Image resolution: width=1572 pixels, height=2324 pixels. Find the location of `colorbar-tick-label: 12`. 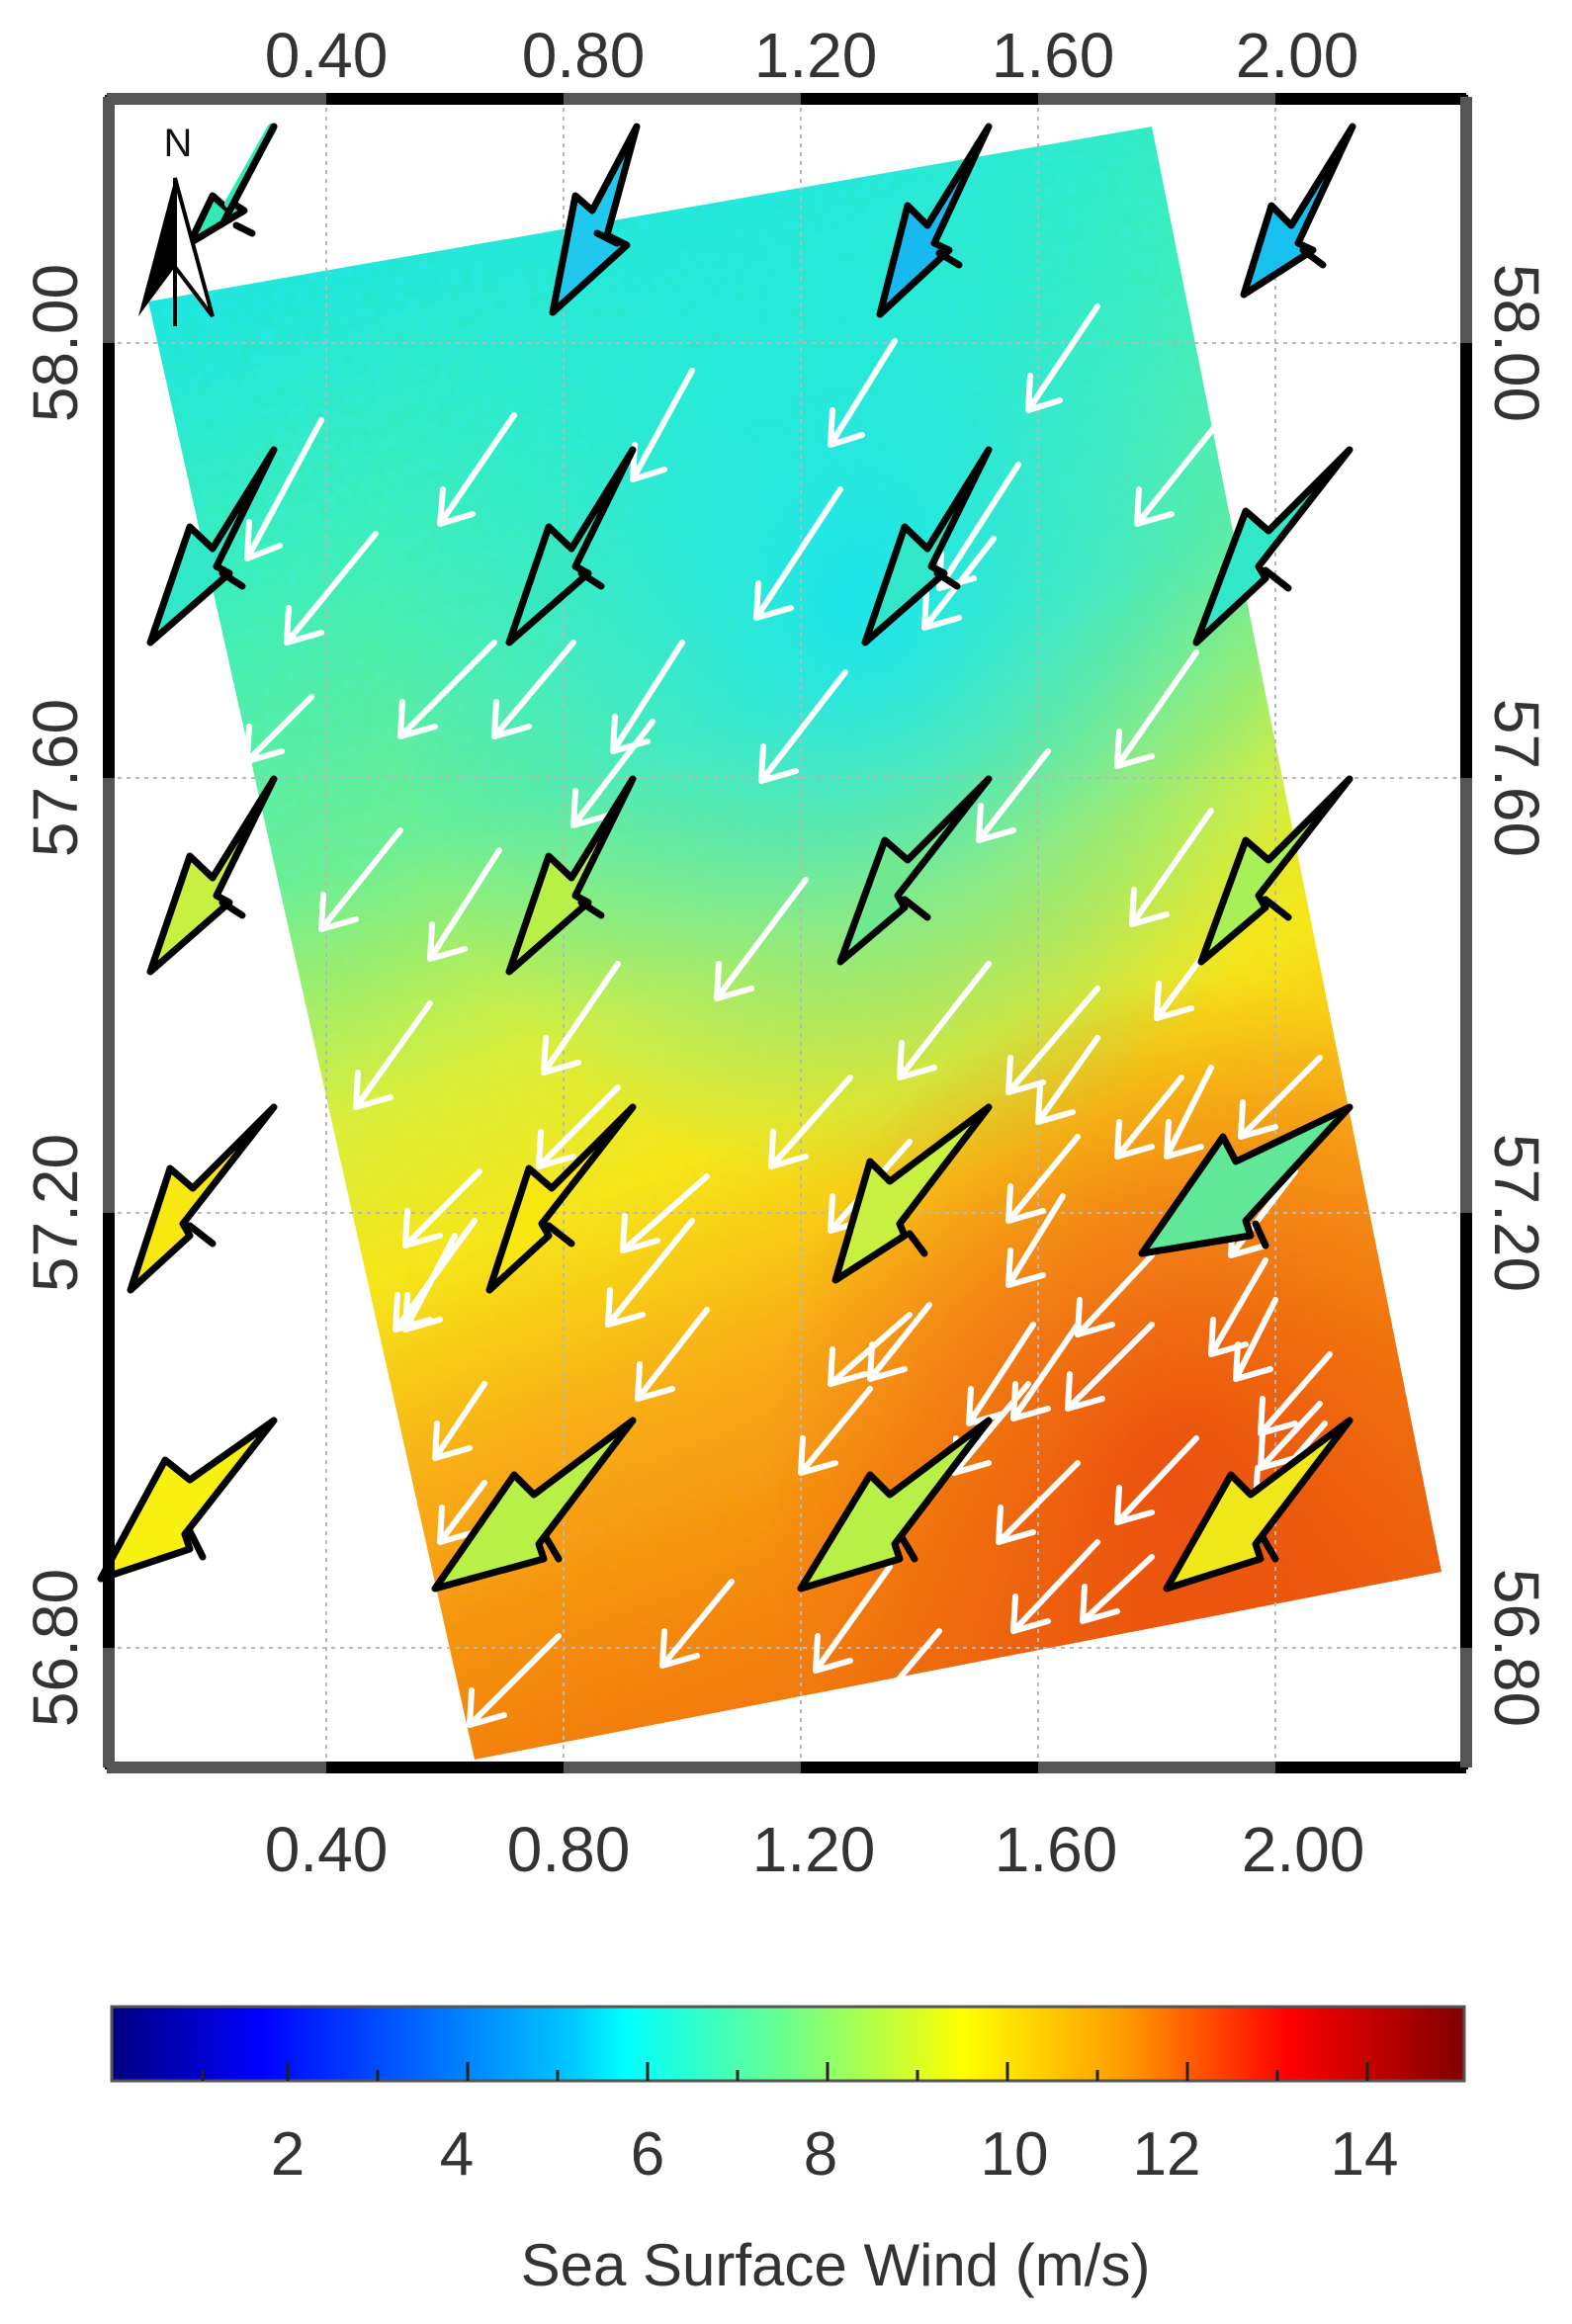

colorbar-tick-label: 12 is located at coordinates (1167, 2154).